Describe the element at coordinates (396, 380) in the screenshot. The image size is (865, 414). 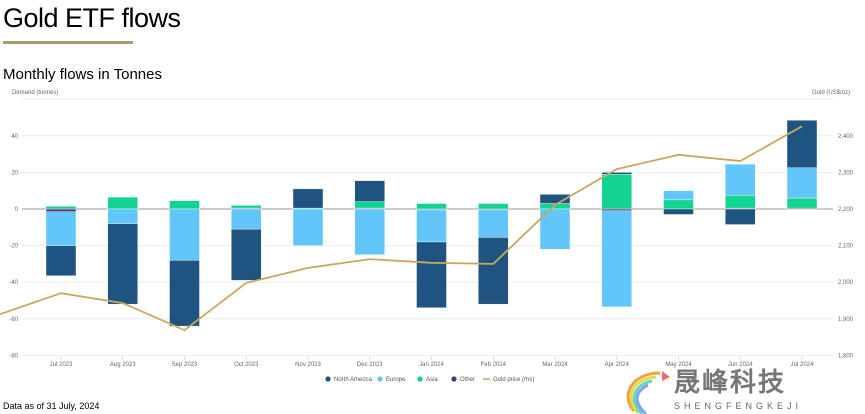
I see `legend-label: Europe` at that location.